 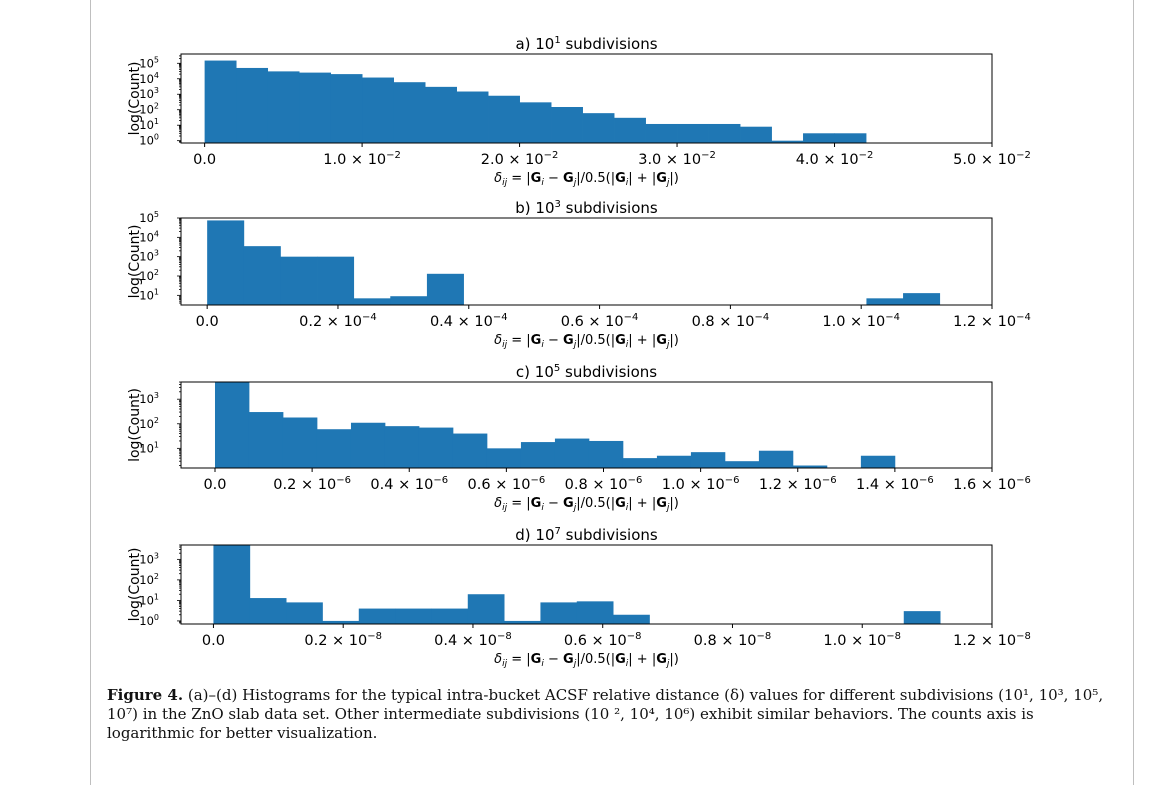 What do you see at coordinates (862, 640) in the screenshot?
I see `x-tick-label: 1.0 × 10⁻⁸` at bounding box center [862, 640].